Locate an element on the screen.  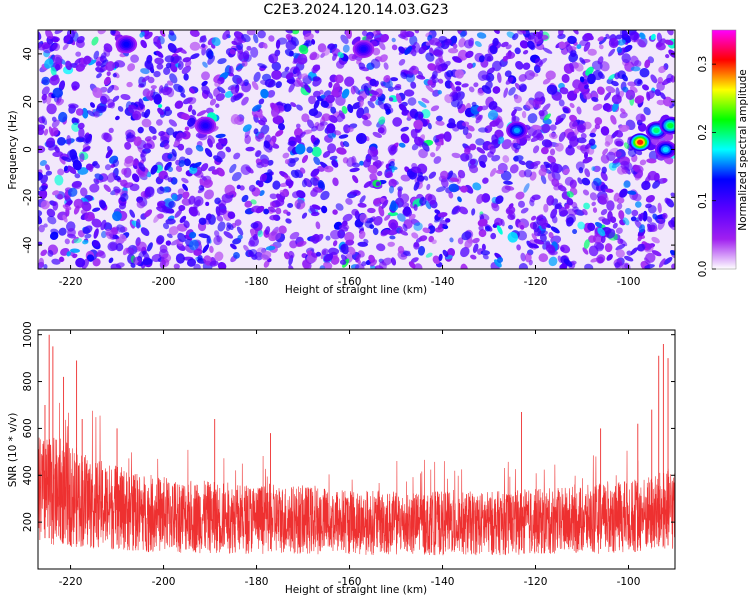
x-tick-label: -120 is located at coordinates (536, 582).